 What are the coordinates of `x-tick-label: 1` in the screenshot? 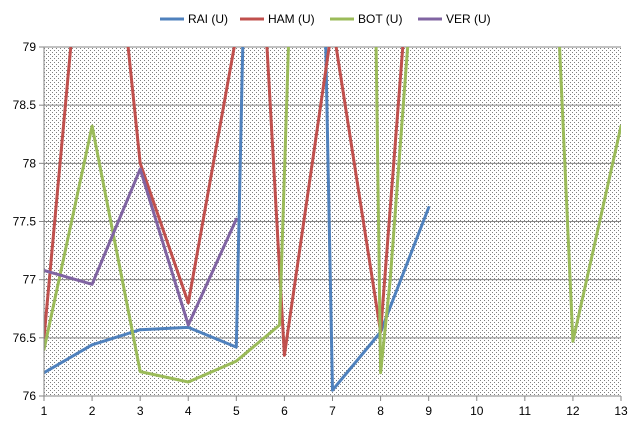 It's located at (44, 411).